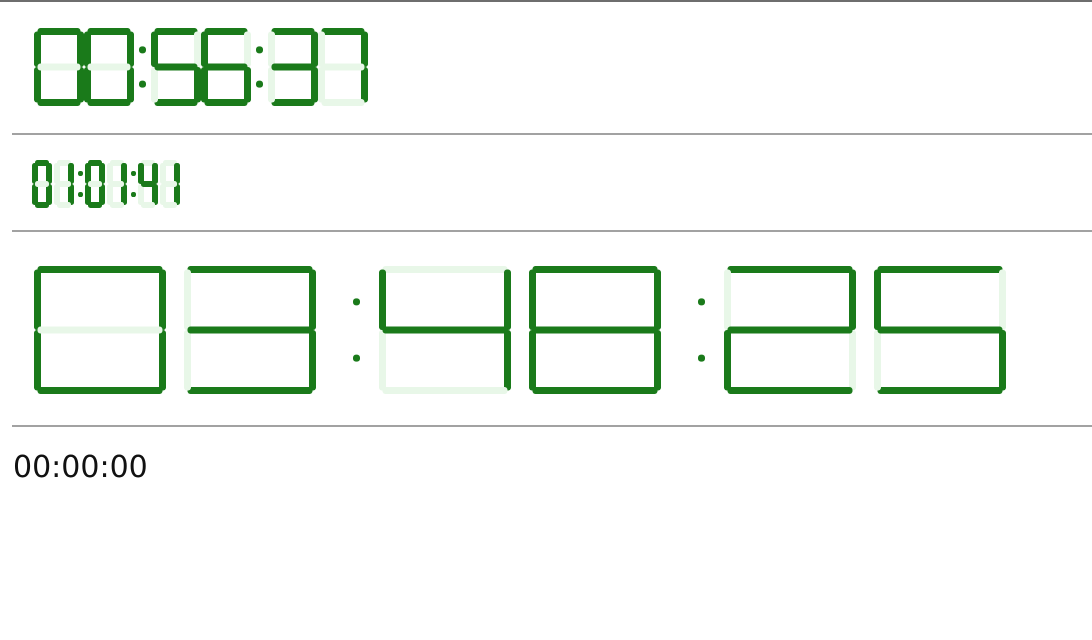  What do you see at coordinates (80, 49) in the screenshot?
I see `clock-1-digit-1-segment-b` at bounding box center [80, 49].